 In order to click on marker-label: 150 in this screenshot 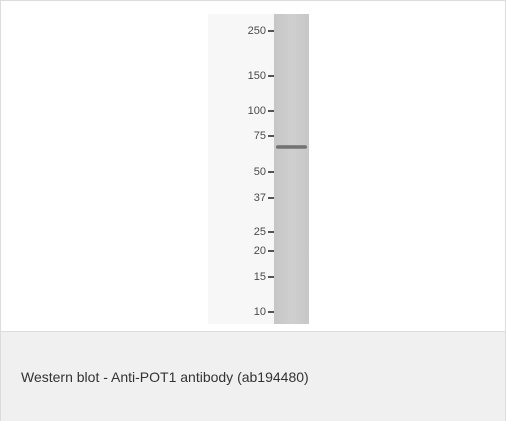, I will do `click(256, 75)`.